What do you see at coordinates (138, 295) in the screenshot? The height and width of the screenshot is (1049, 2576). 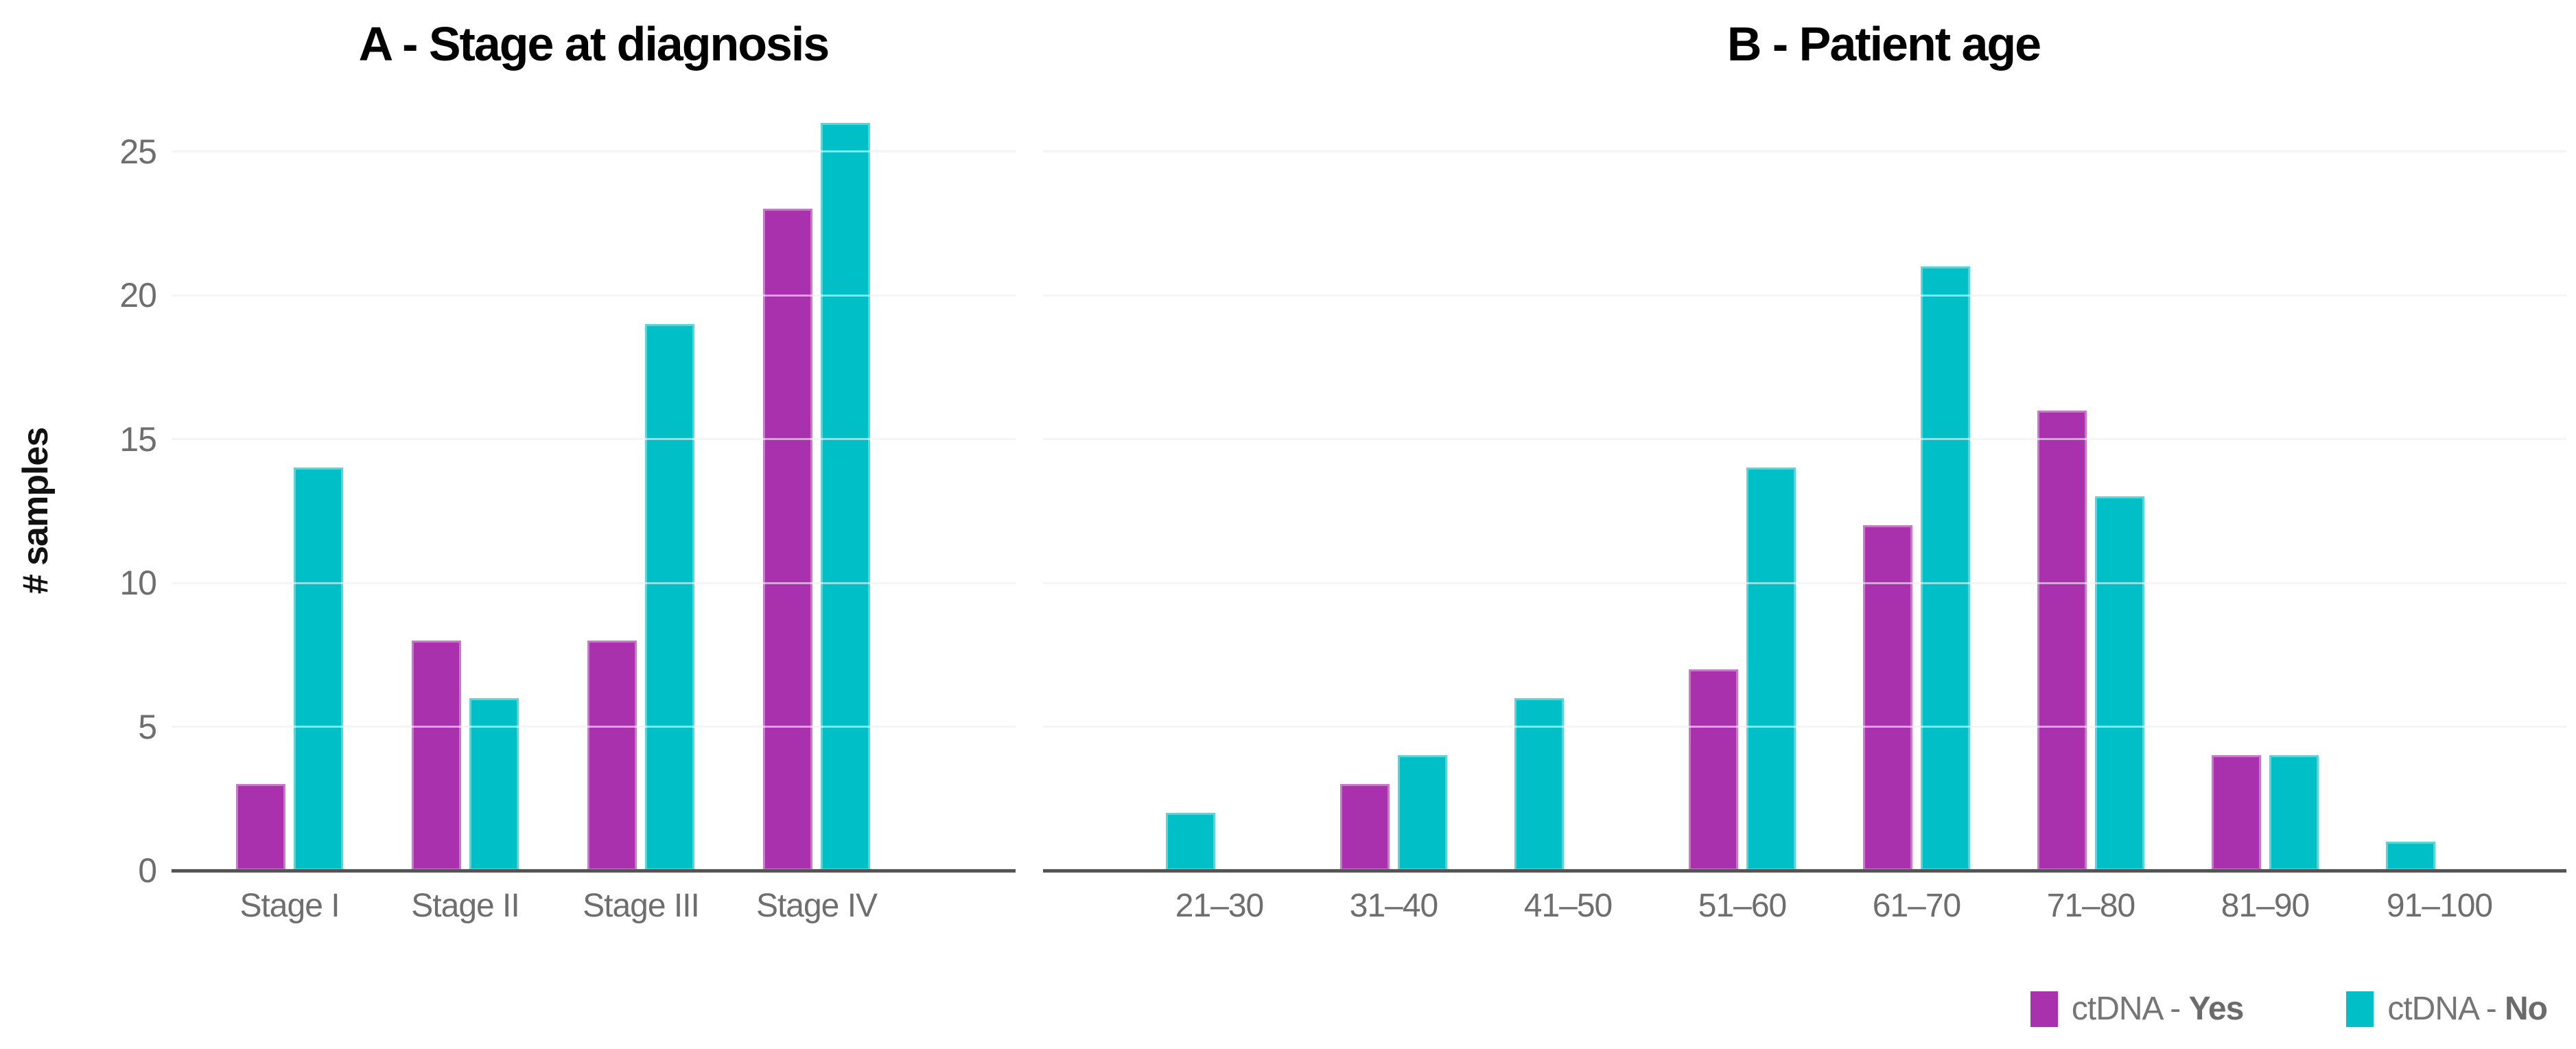 I see `y-tick-label: 20` at bounding box center [138, 295].